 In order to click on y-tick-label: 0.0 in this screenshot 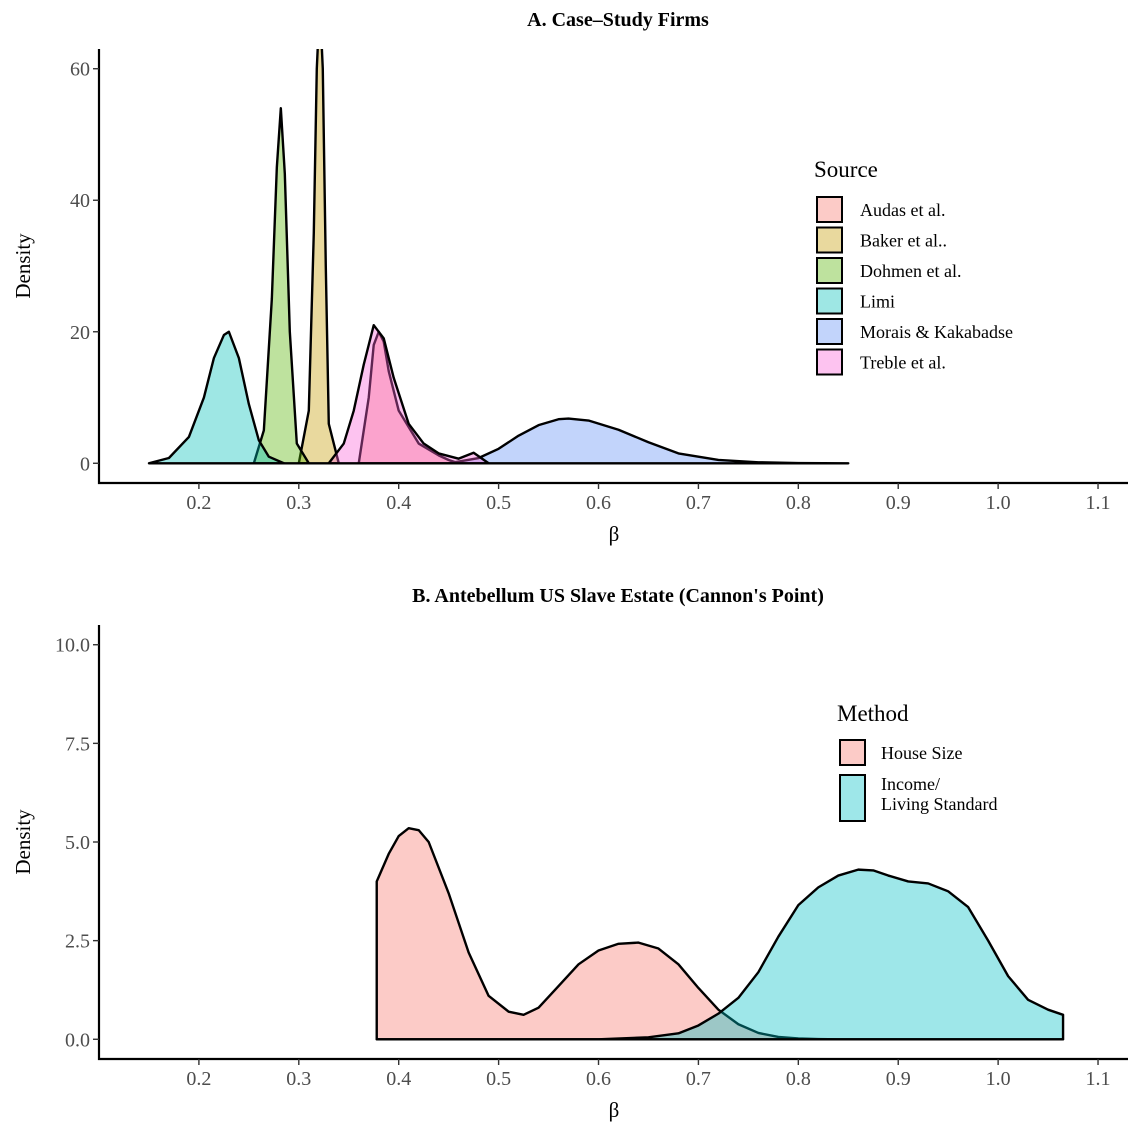, I will do `click(77, 1040)`.